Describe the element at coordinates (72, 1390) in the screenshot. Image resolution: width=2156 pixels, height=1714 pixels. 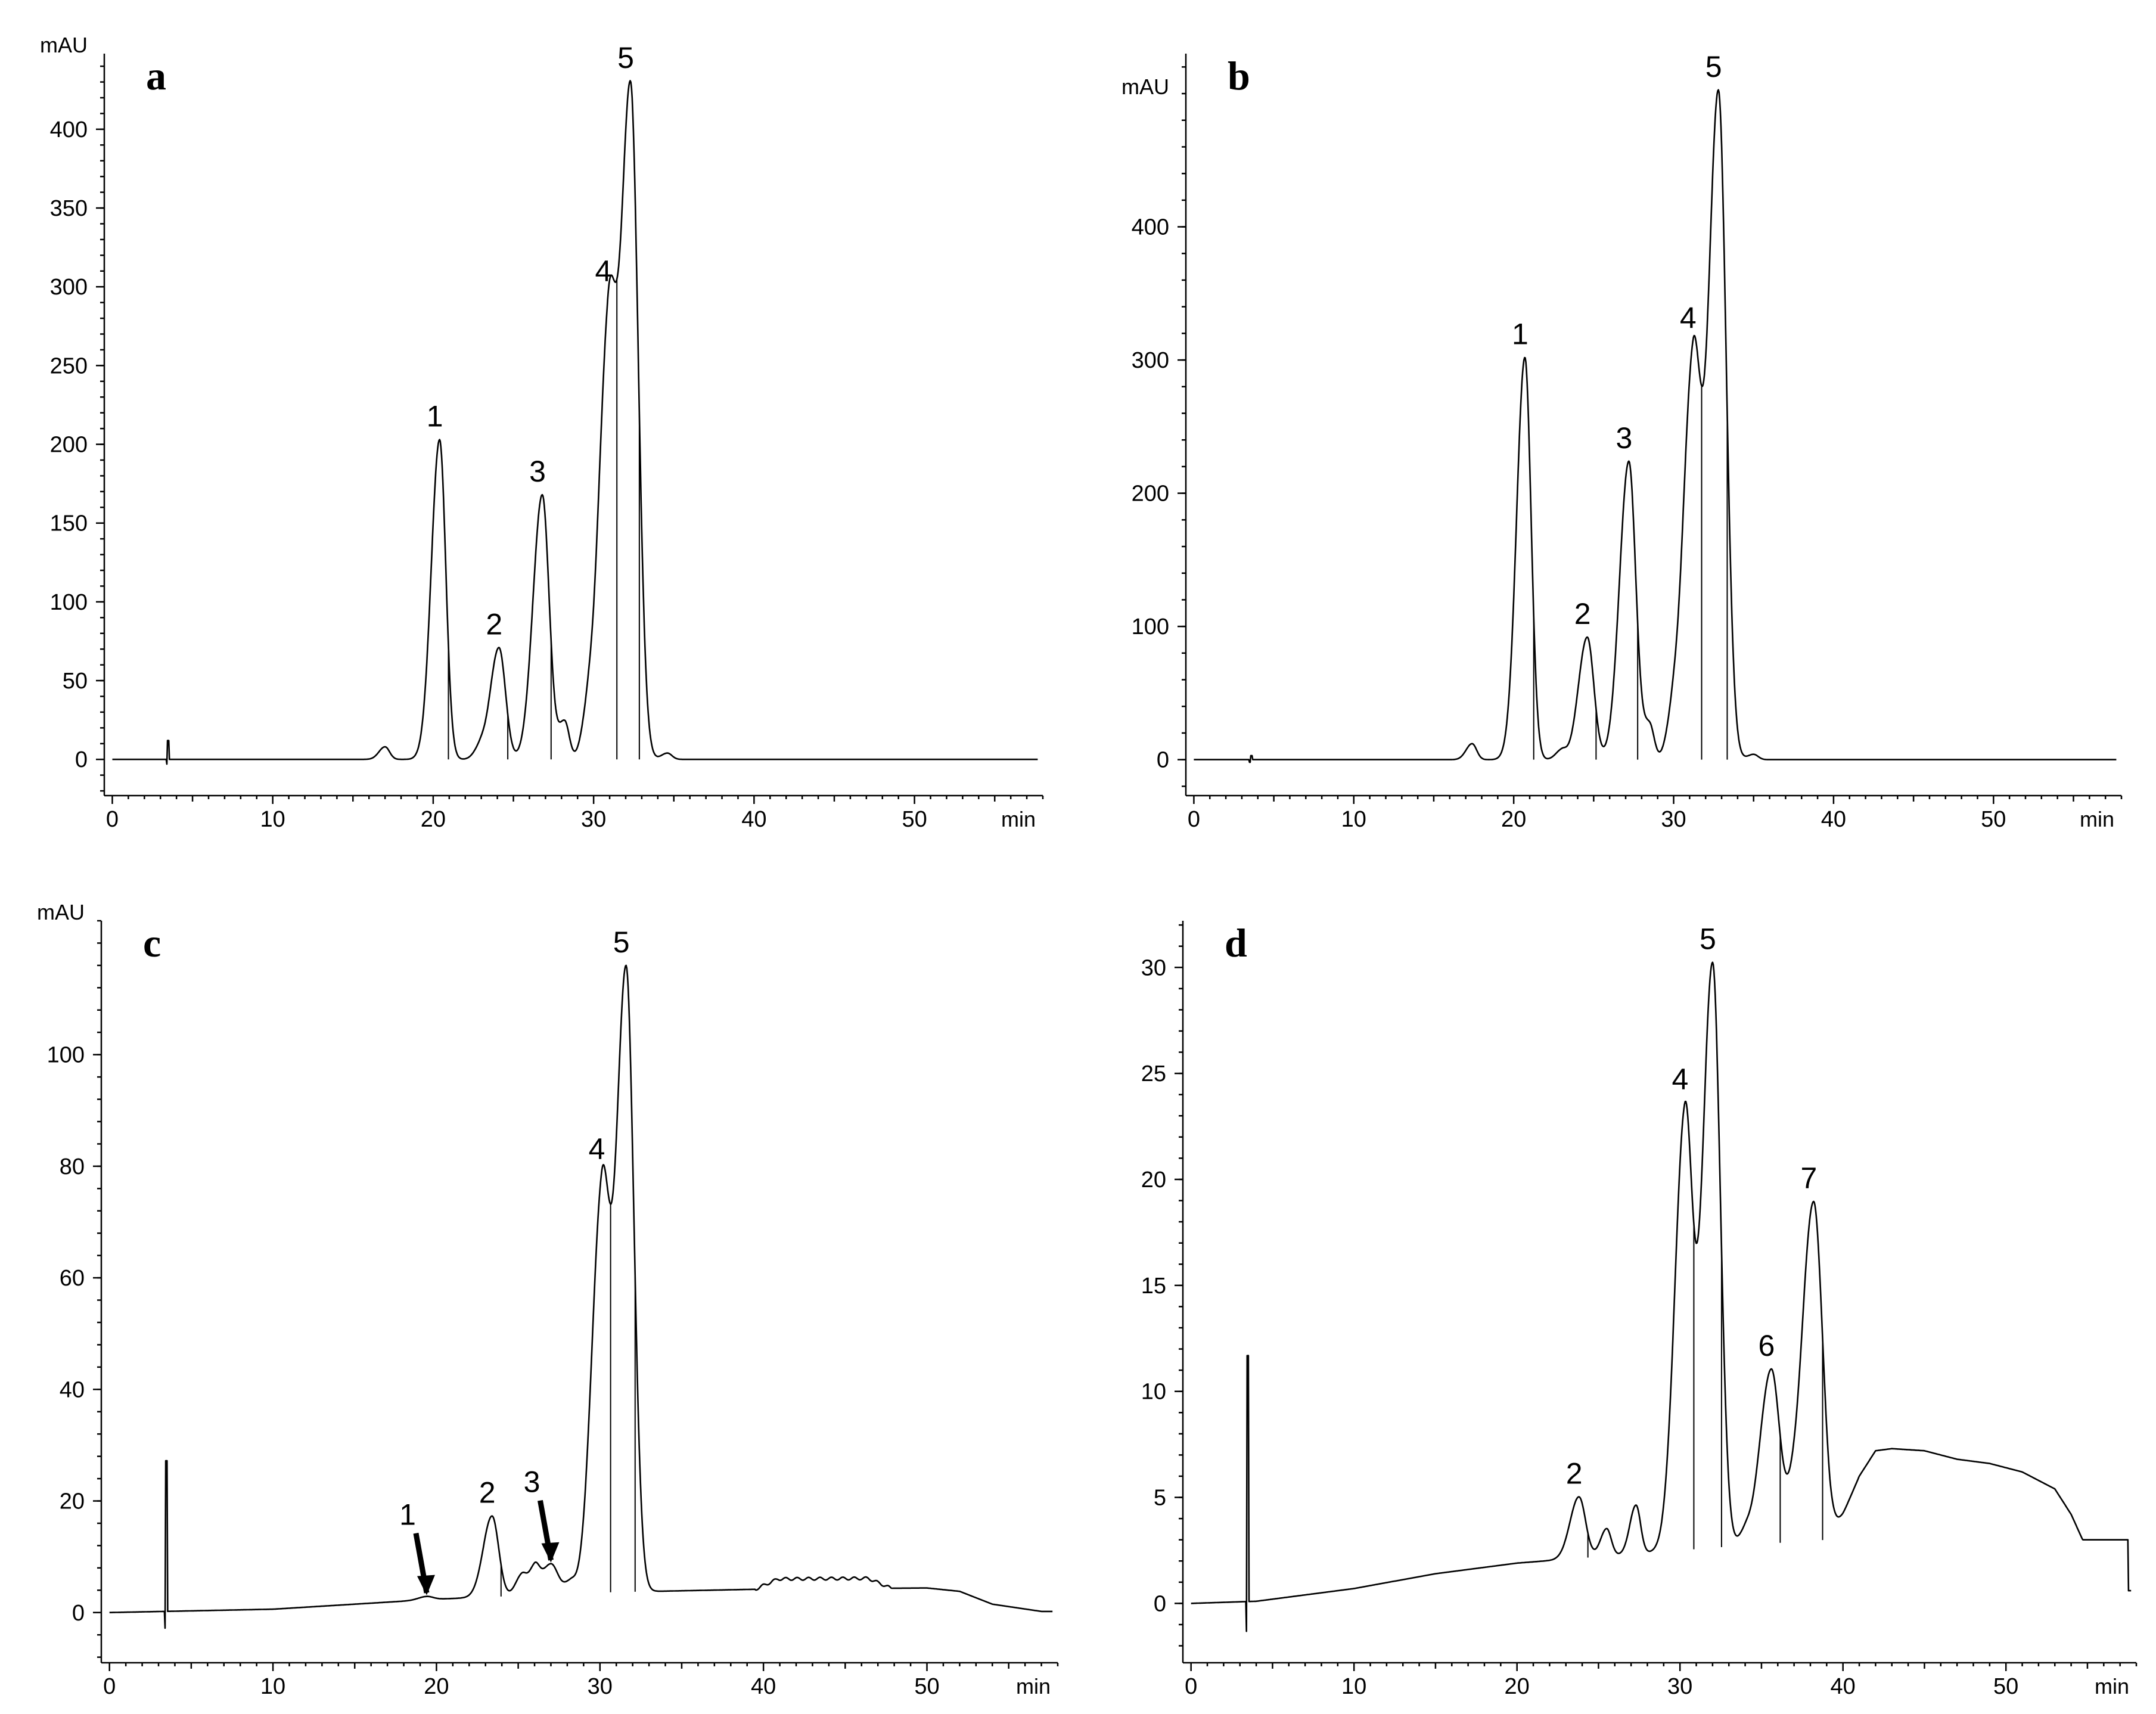
I see `y-tick-label: 40` at that location.